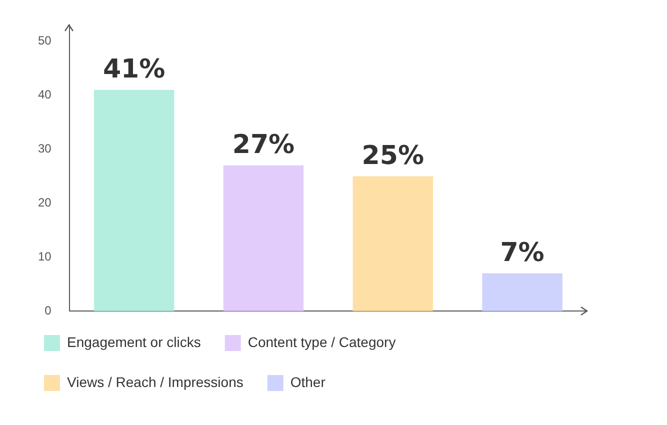 This screenshot has height=425, width=667. What do you see at coordinates (322, 342) in the screenshot?
I see `legend-label: Content type / Category` at bounding box center [322, 342].